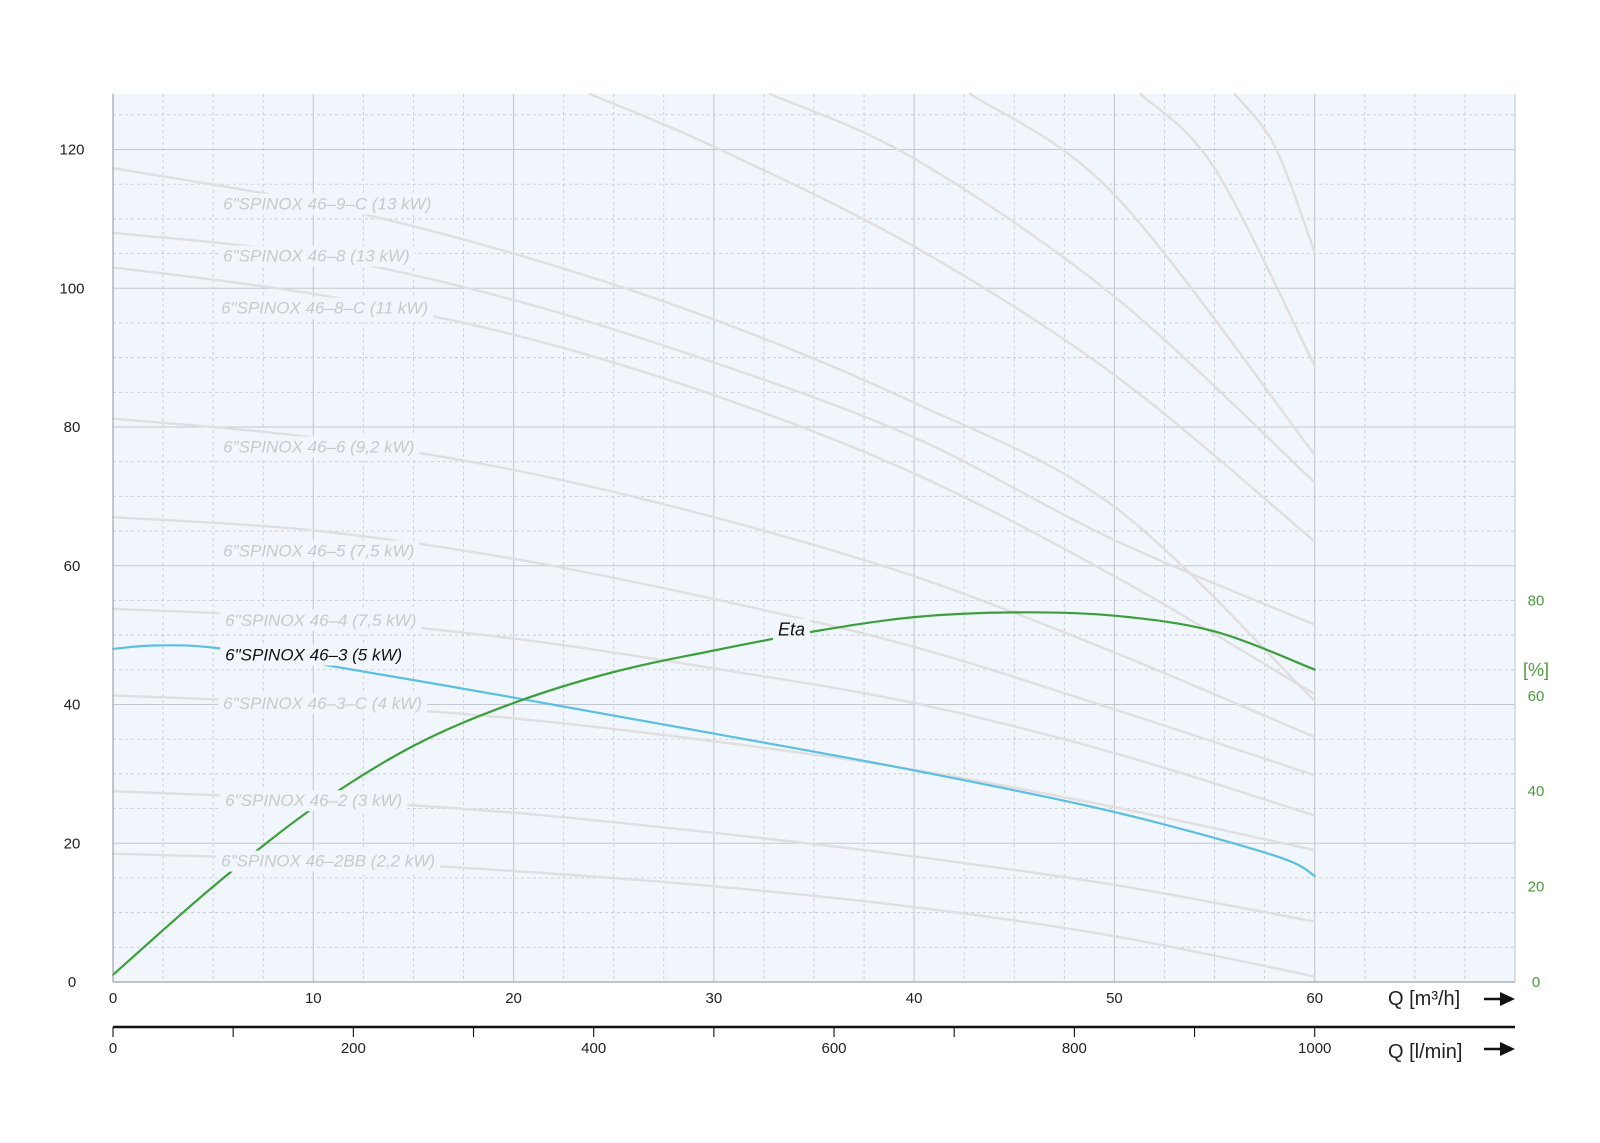  Describe the element at coordinates (1536, 887) in the screenshot. I see `y2-tick-label: 20` at that location.